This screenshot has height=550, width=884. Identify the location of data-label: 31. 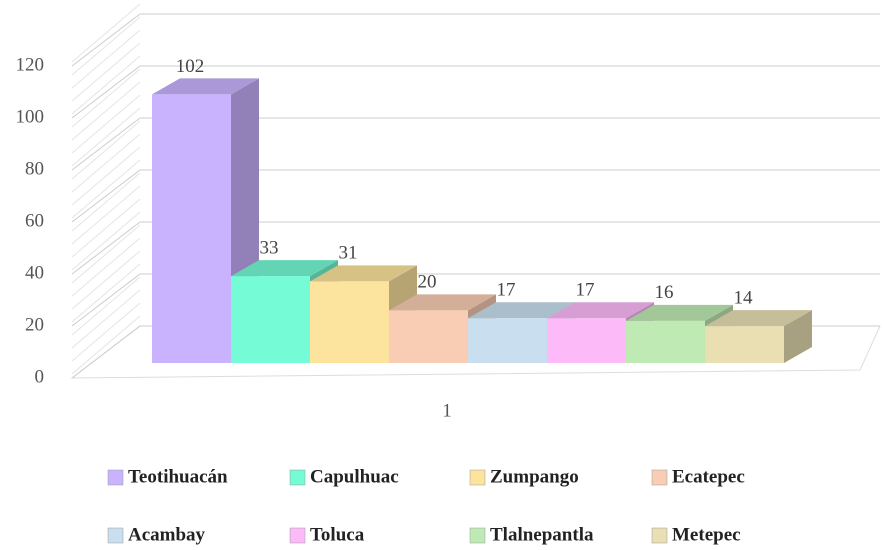
(348, 253).